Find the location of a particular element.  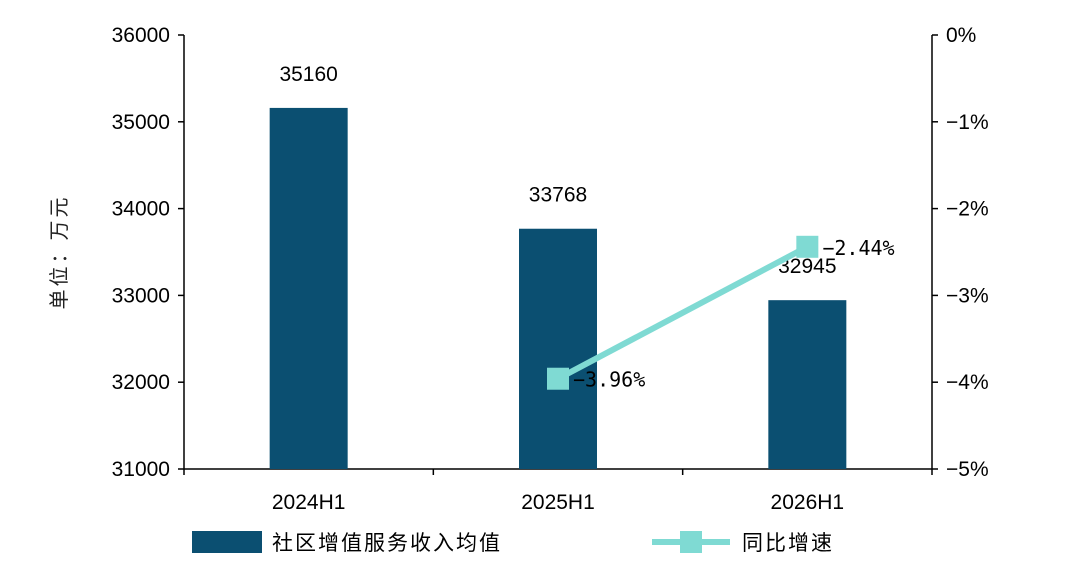

bar-value-label: 33768 is located at coordinates (558, 195).